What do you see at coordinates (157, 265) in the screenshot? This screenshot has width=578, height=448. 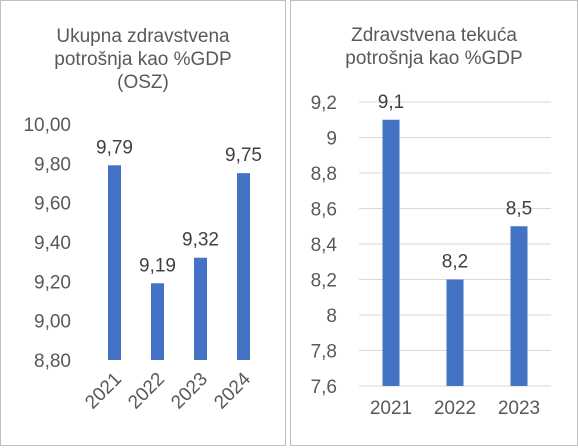 I see `left-data-label-2022: 9,19` at bounding box center [157, 265].